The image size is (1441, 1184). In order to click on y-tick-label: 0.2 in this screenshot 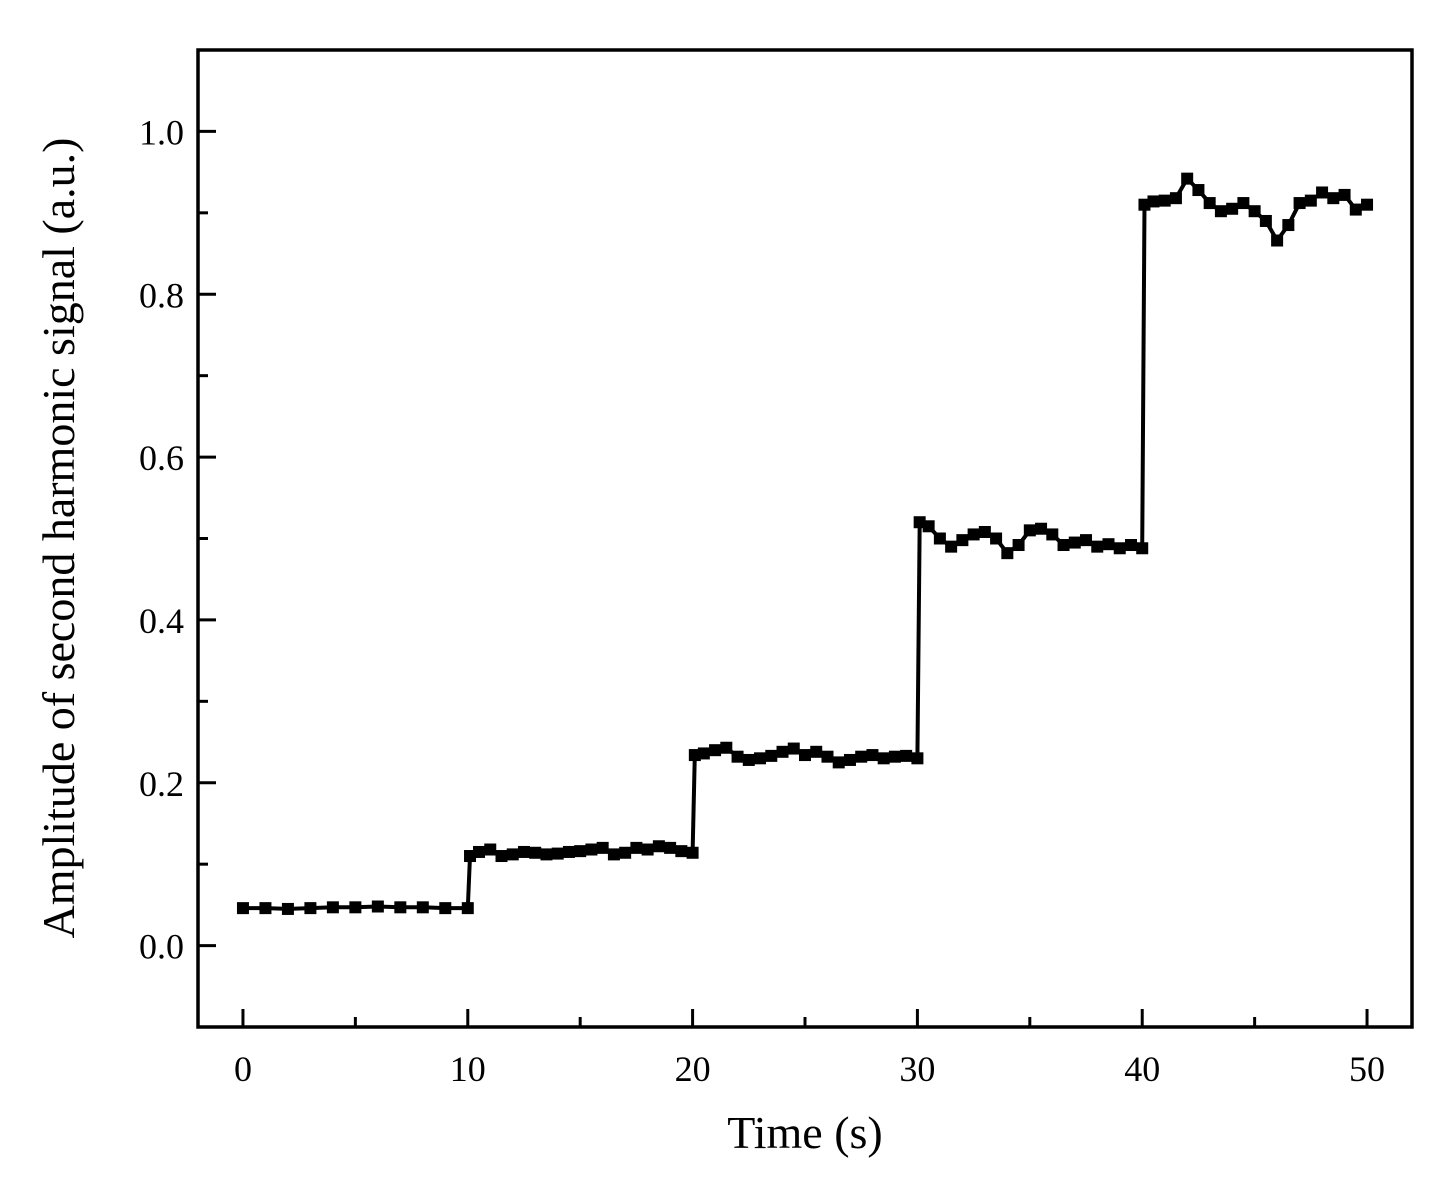, I will do `click(161, 784)`.